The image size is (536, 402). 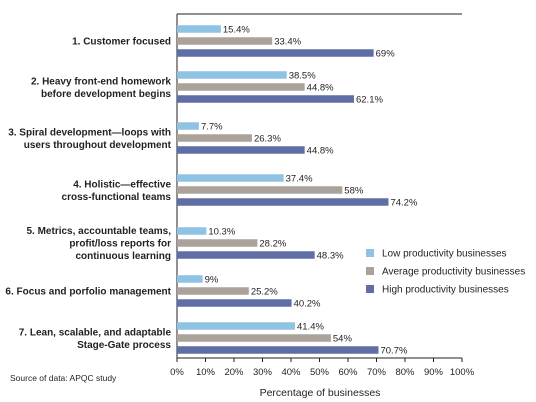 I want to click on bar-value-label: 69%, so click(x=386, y=54).